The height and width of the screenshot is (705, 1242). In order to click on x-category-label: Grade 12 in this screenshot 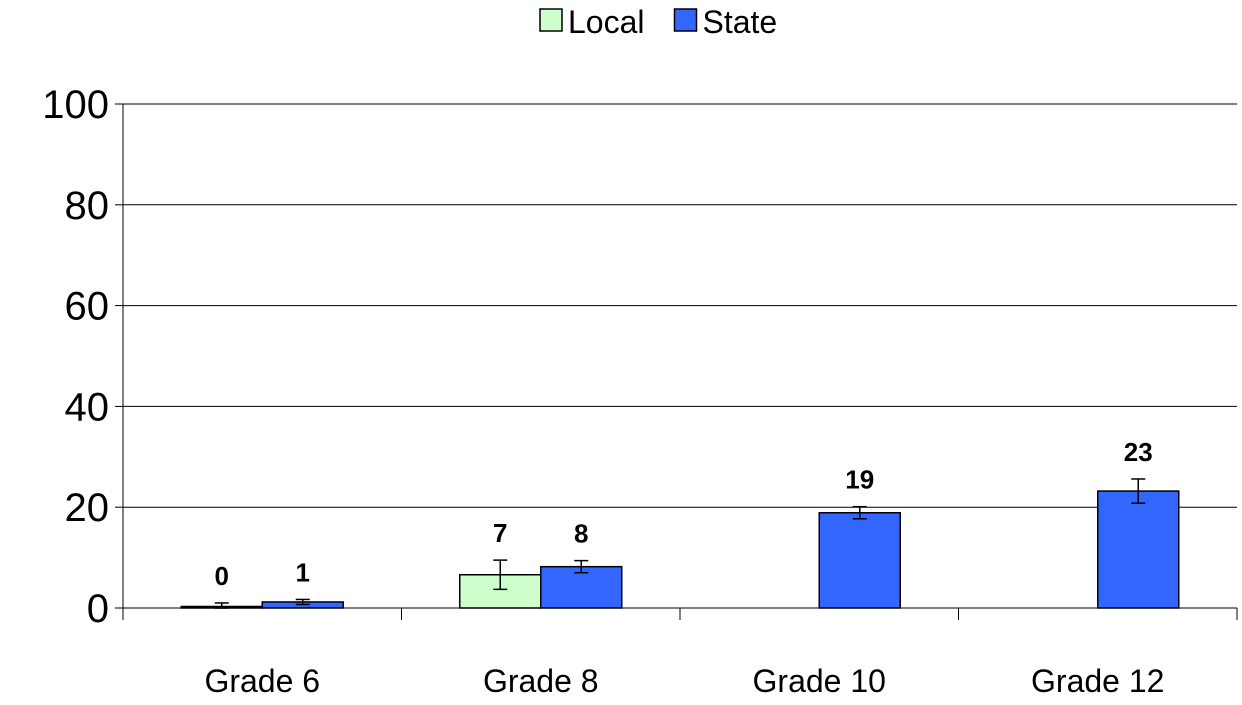, I will do `click(1097, 681)`.